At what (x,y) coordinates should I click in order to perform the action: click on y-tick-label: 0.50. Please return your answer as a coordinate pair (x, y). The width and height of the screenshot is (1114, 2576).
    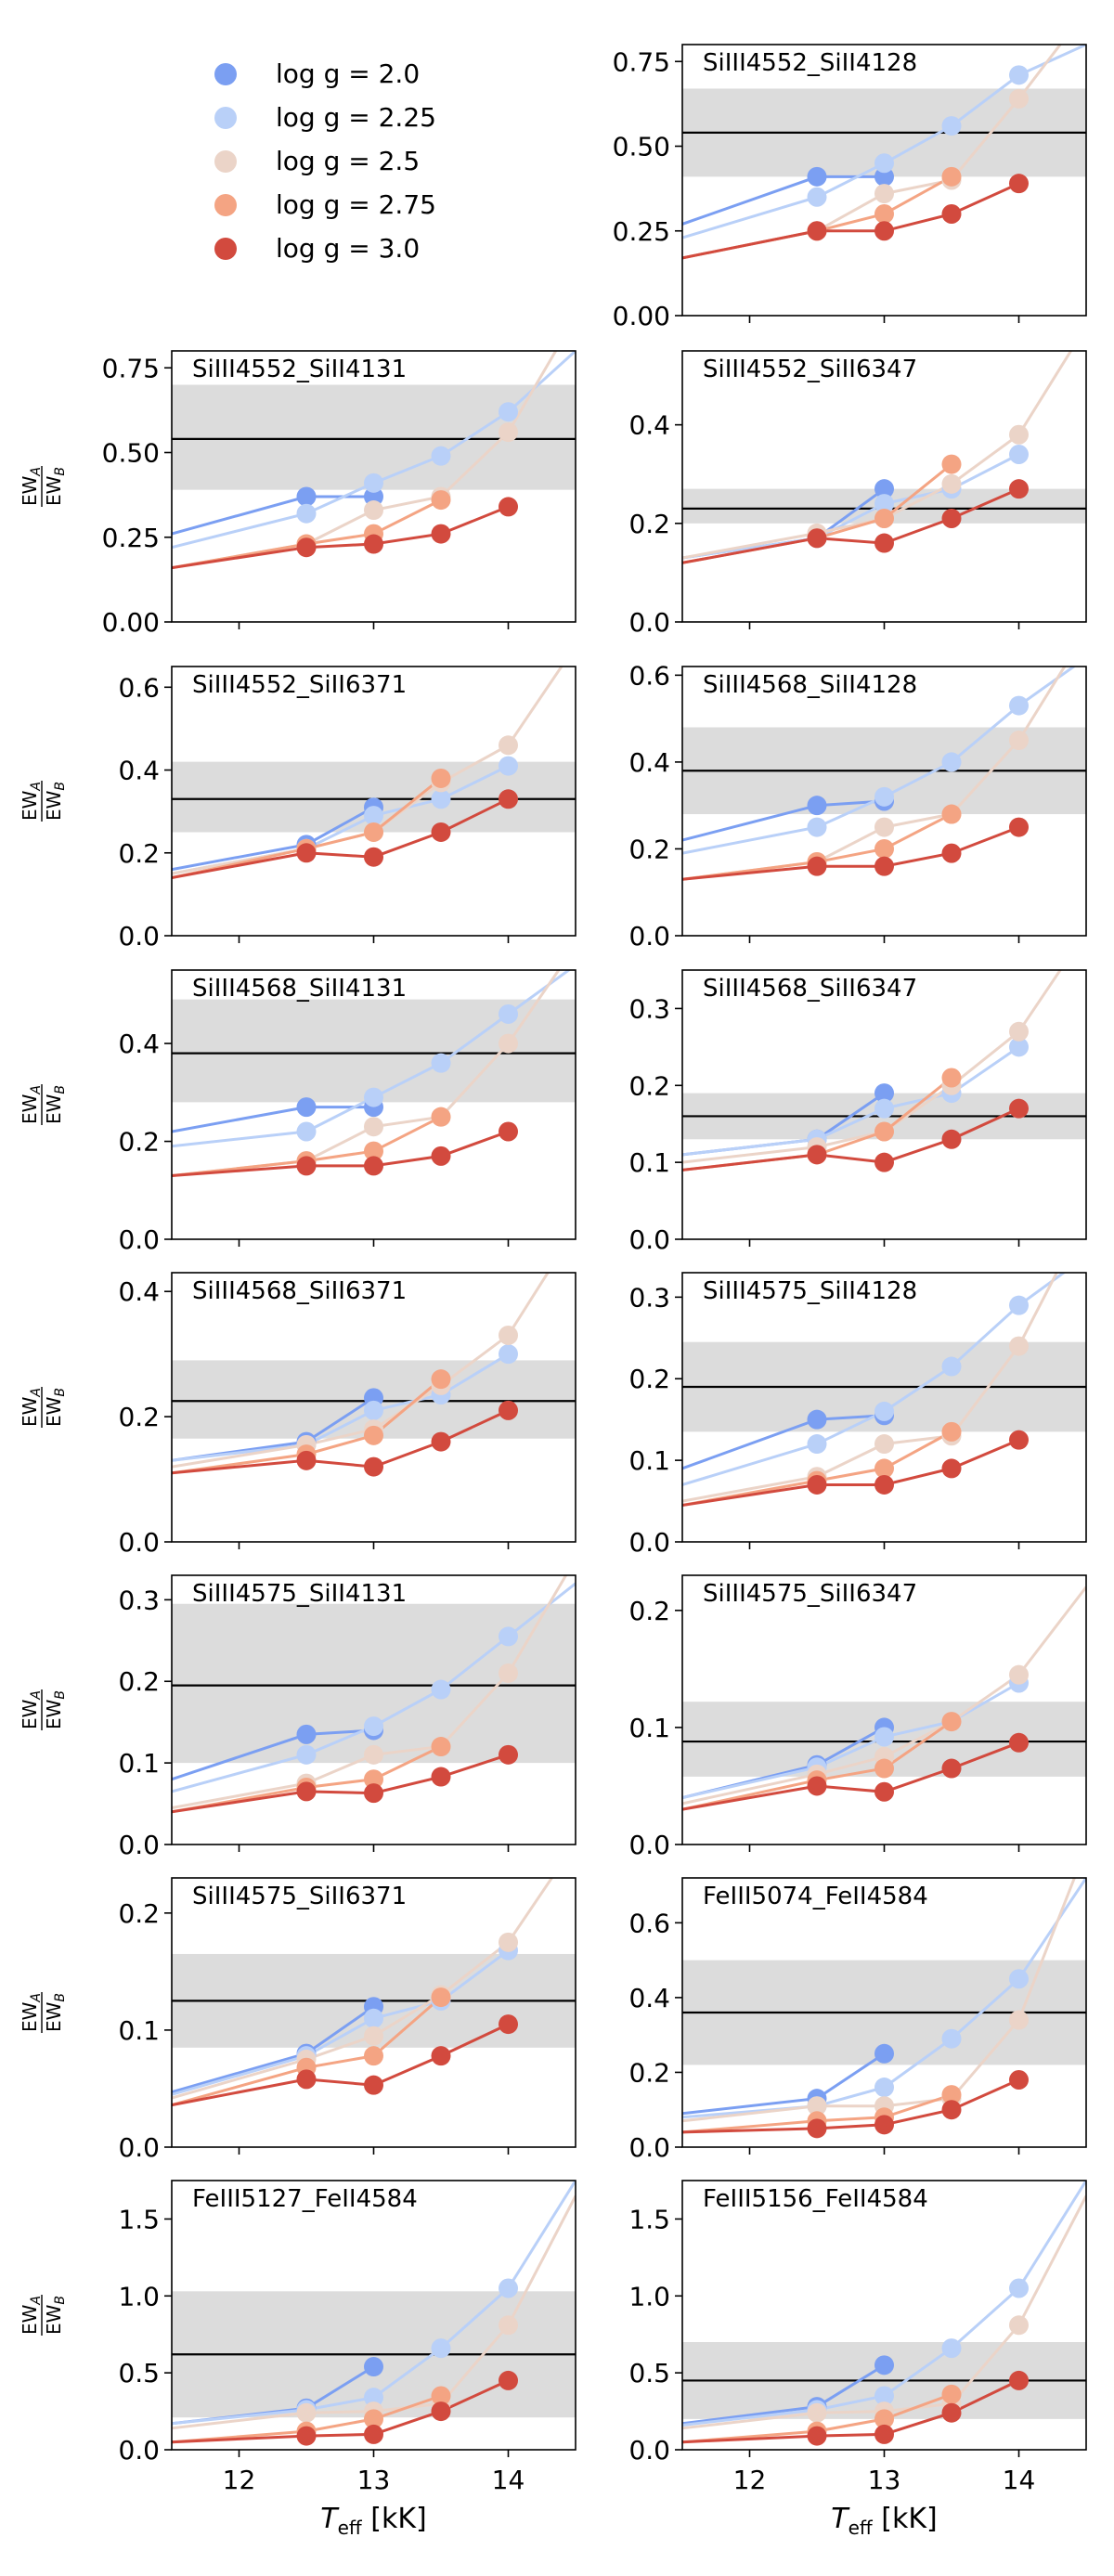
    Looking at the image, I should click on (641, 147).